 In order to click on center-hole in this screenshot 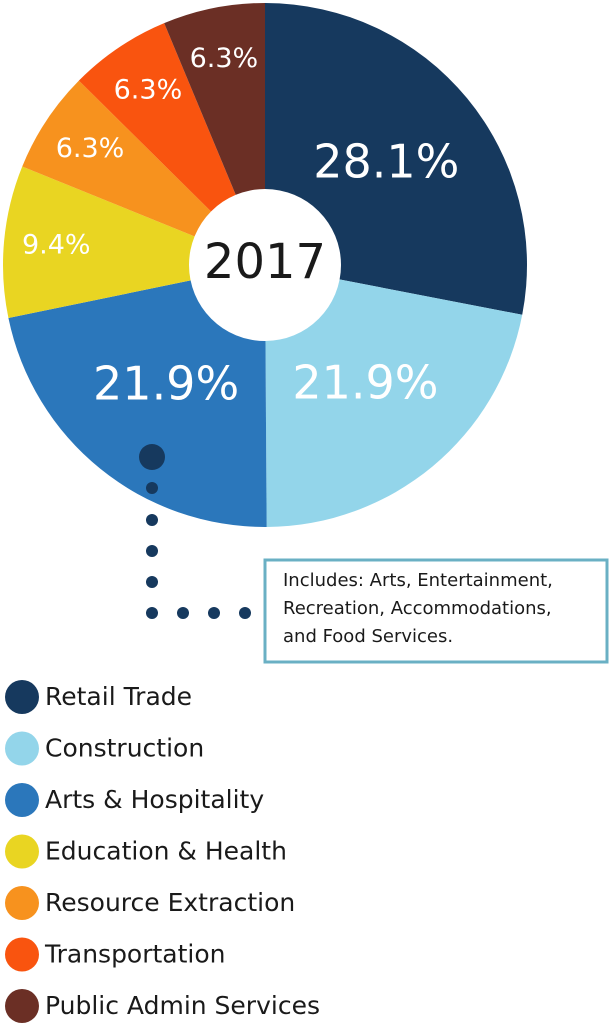, I will do `click(265, 265)`.